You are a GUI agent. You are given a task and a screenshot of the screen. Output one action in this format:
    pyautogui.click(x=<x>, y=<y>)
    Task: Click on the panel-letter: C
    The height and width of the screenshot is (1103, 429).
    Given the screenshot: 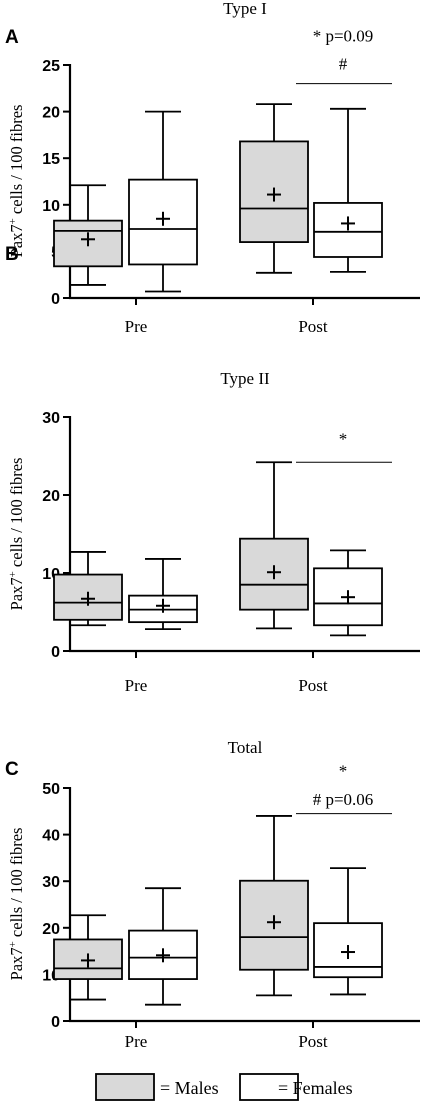 What is the action you would take?
    pyautogui.click(x=12, y=769)
    